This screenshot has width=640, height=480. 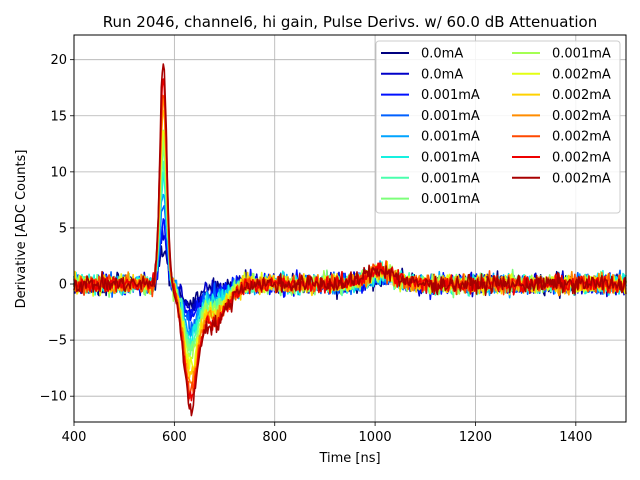 I want to click on y-tick-label: 10, so click(x=58, y=172).